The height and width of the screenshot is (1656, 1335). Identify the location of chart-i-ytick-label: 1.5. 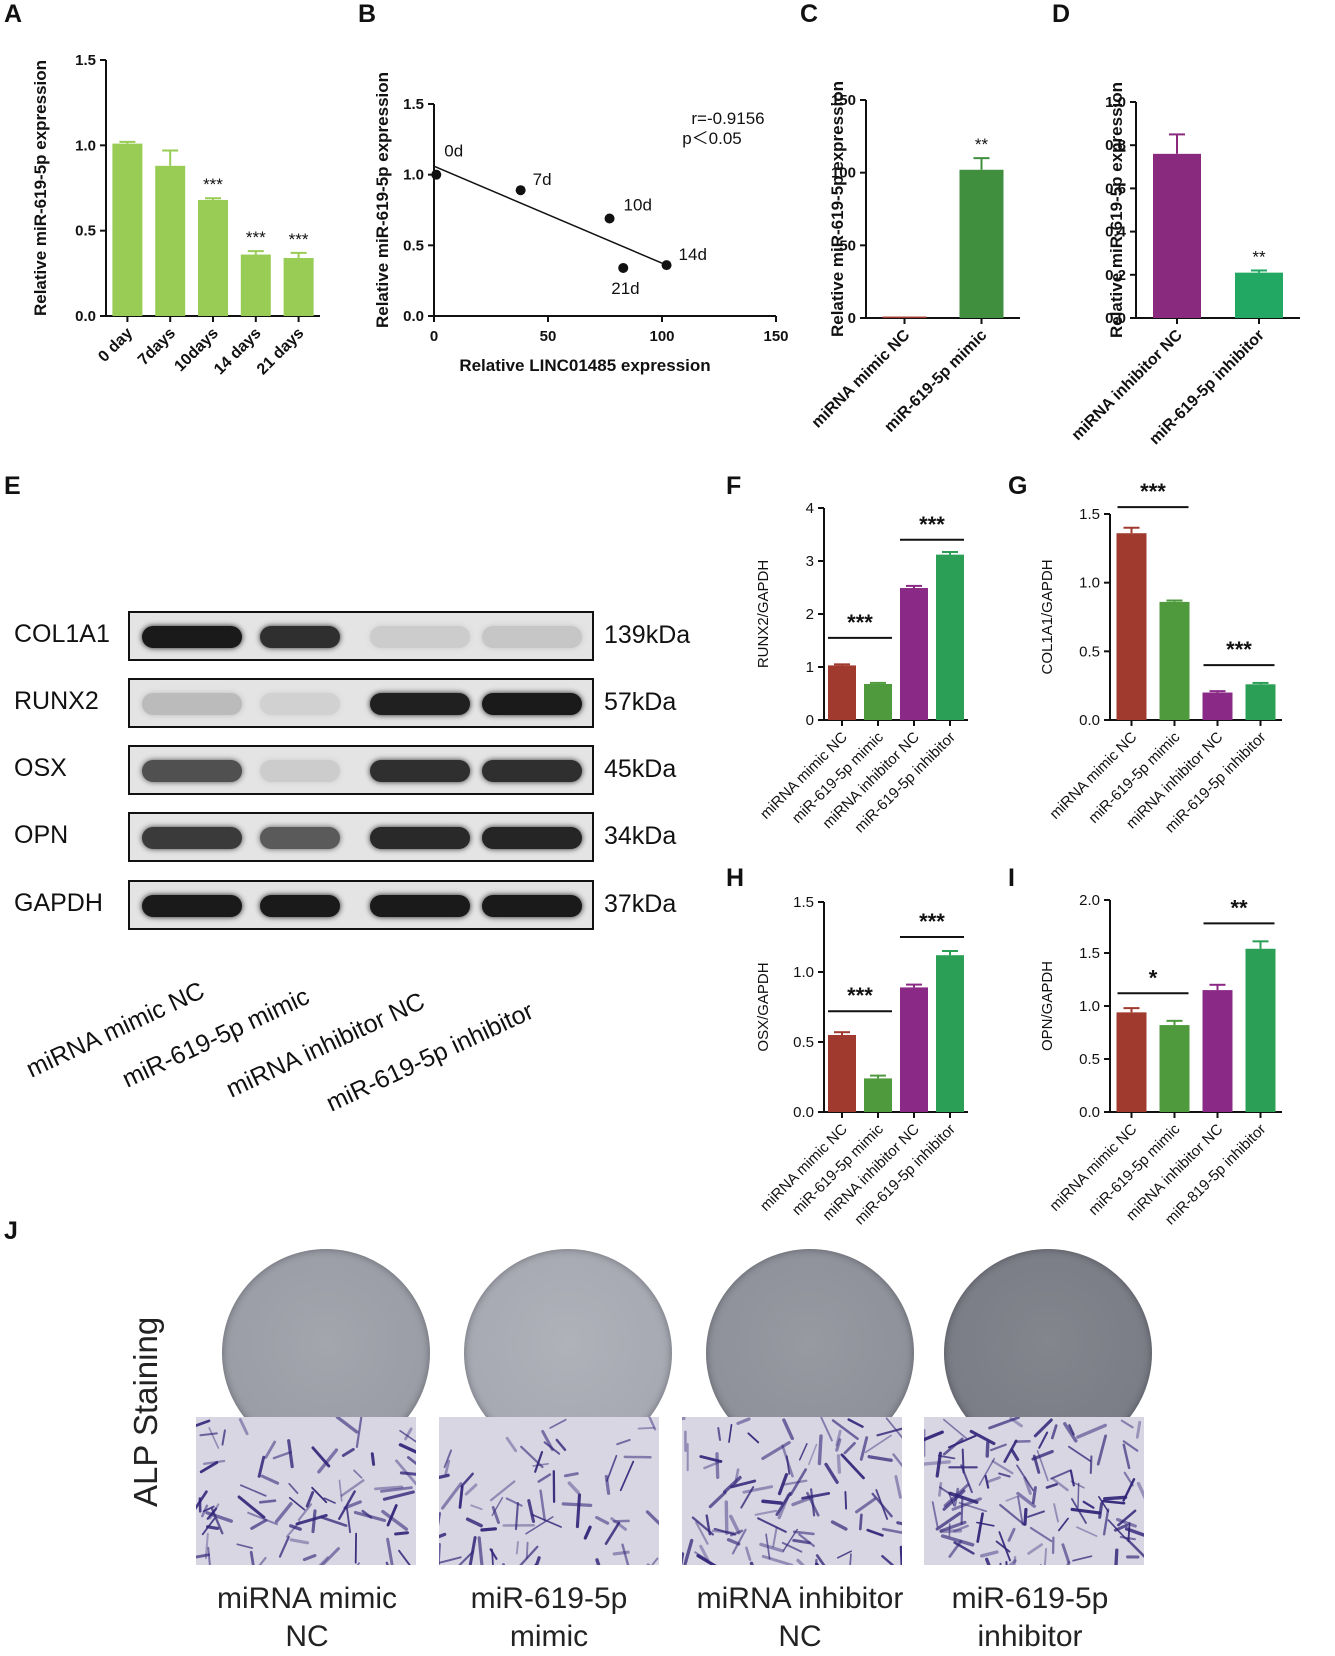
(1089, 953).